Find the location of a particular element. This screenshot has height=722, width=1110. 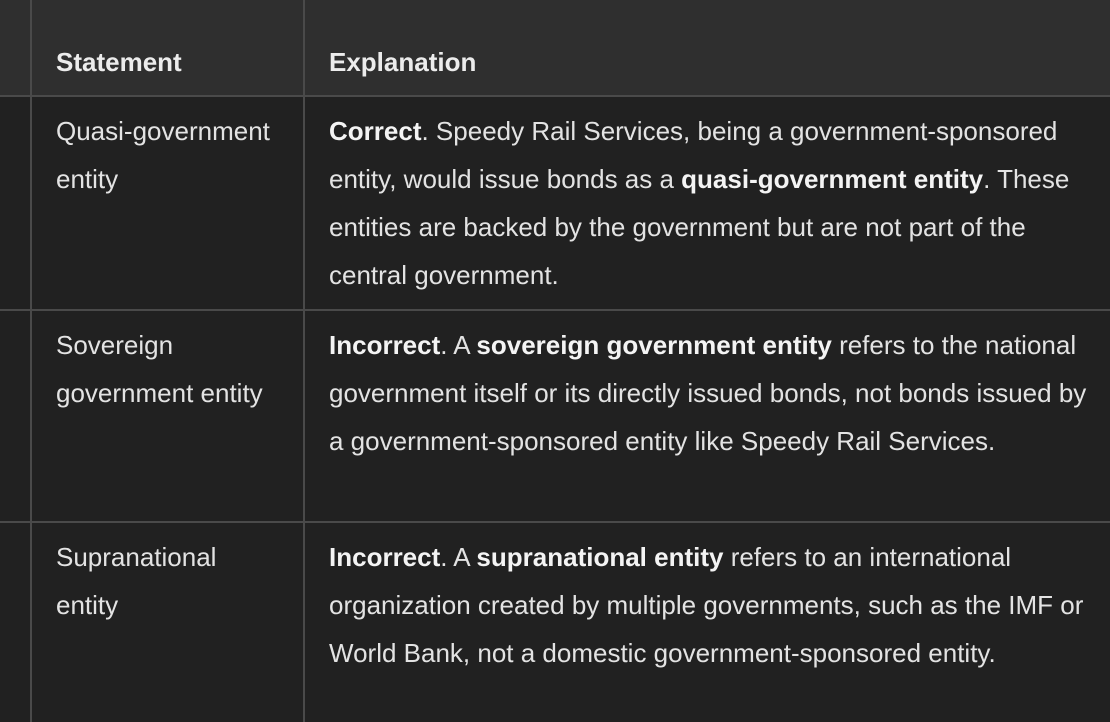

header-cell-option is located at coordinates (16, 48).